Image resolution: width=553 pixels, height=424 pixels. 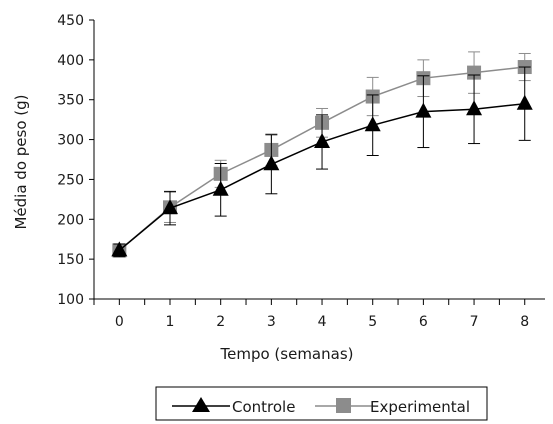 I want to click on y-tick-label: 400, so click(x=70, y=61).